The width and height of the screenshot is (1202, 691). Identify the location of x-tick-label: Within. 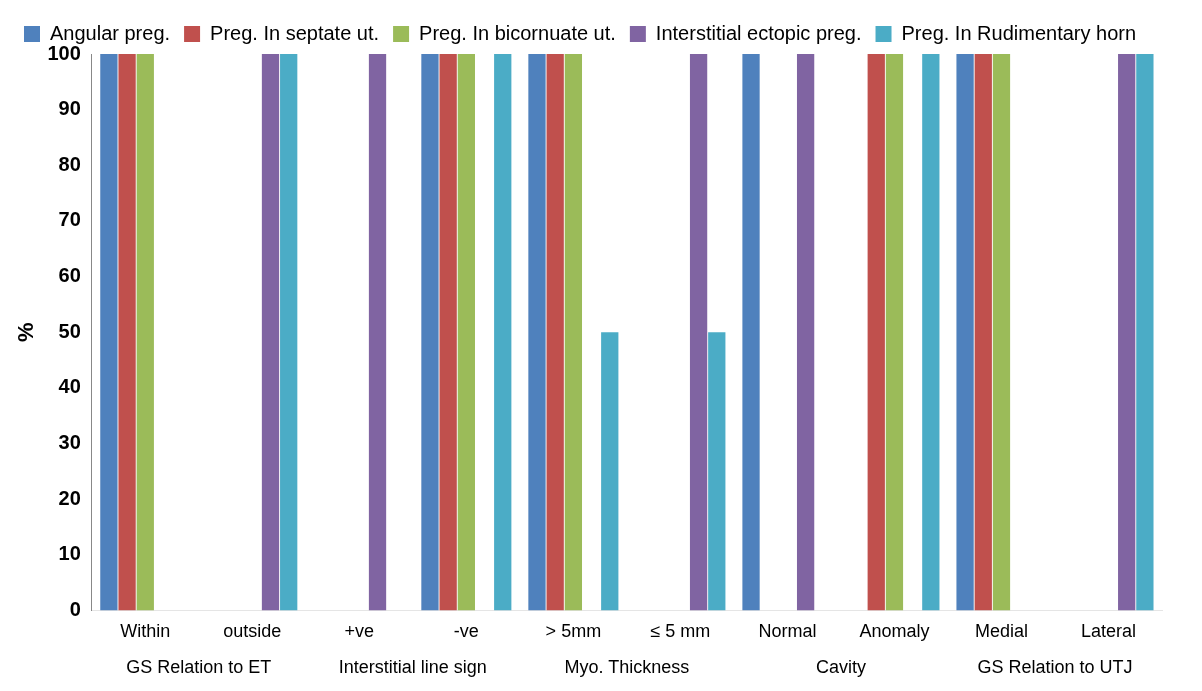
(145, 631).